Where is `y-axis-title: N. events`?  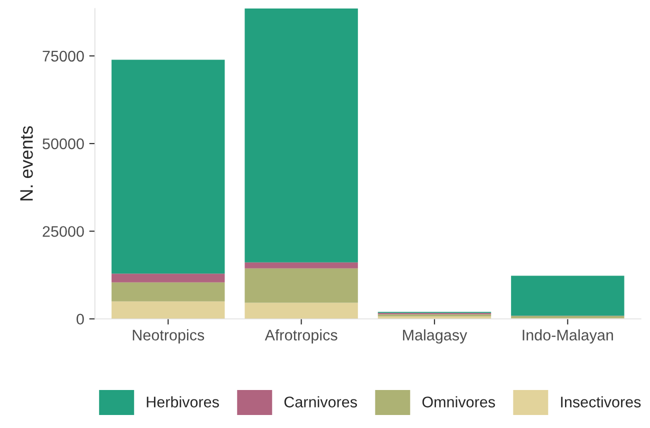 y-axis-title: N. events is located at coordinates (26, 163).